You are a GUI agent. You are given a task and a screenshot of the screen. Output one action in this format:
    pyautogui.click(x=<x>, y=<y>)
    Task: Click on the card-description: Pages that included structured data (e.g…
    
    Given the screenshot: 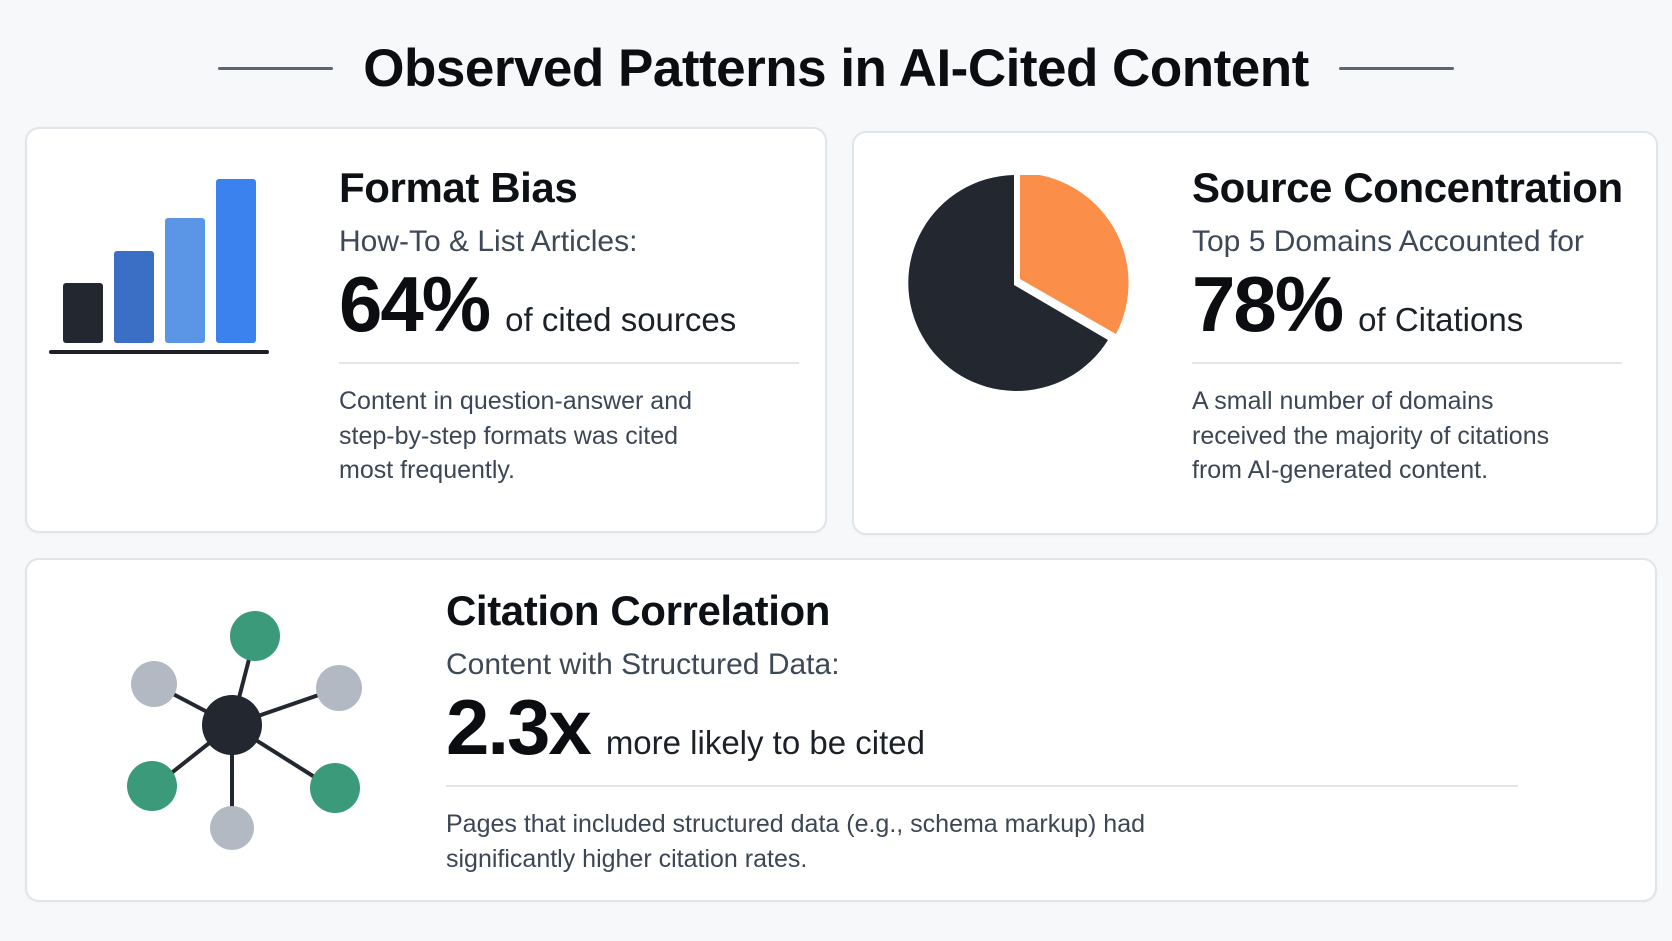 What is the action you would take?
    pyautogui.click(x=795, y=841)
    